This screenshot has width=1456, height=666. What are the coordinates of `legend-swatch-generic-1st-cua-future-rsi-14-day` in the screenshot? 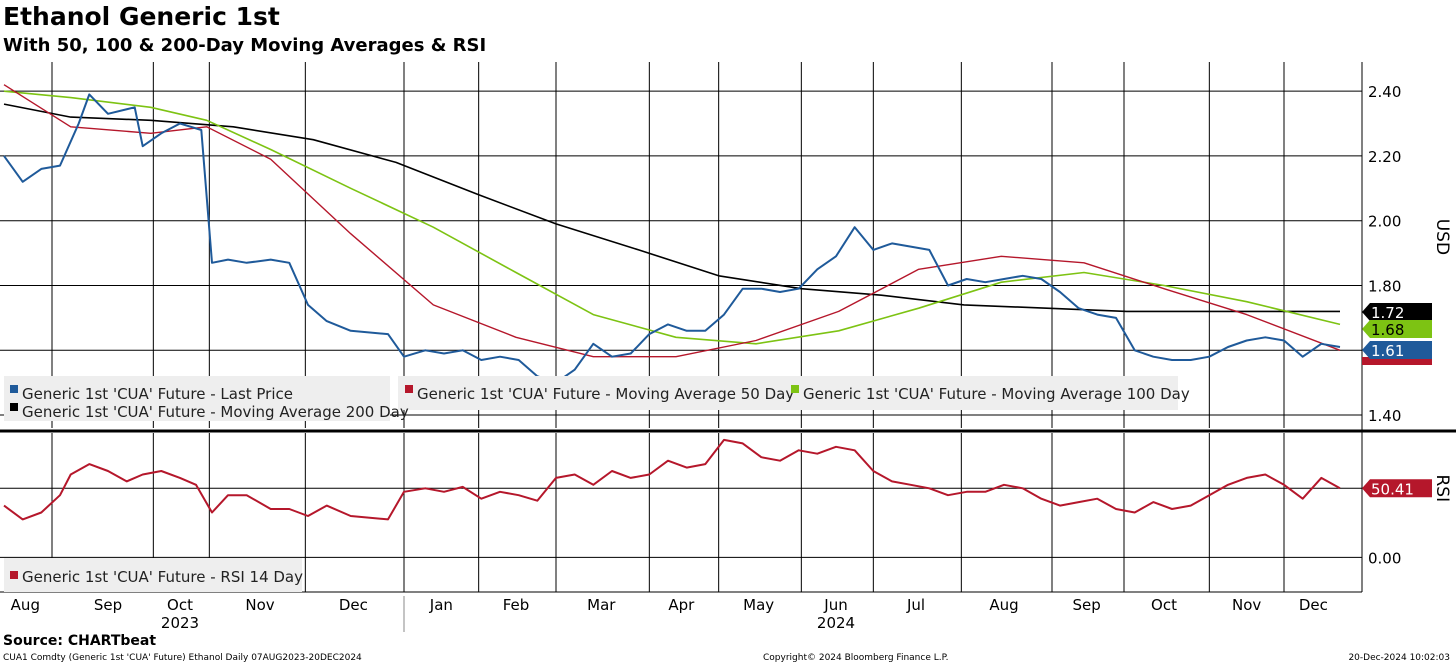 It's located at (14, 575).